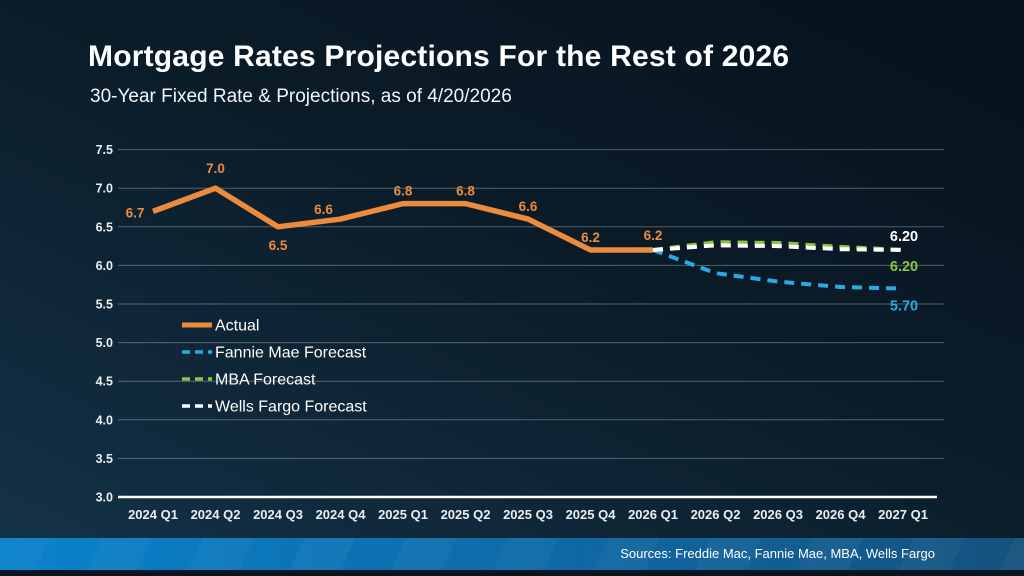  What do you see at coordinates (341, 514) in the screenshot?
I see `x-axis-tick-label: 2024 Q4` at bounding box center [341, 514].